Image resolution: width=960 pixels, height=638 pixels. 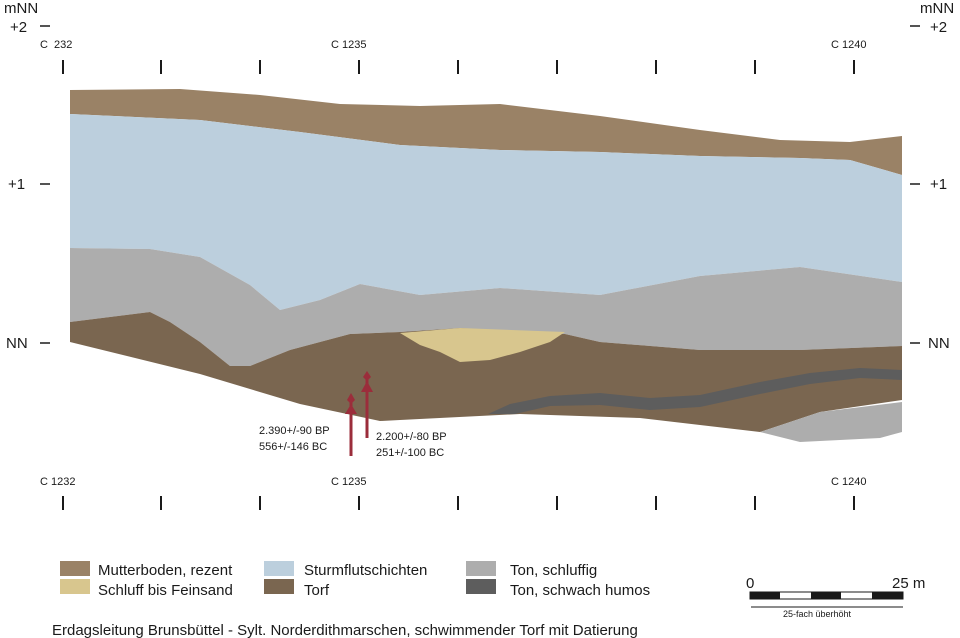 What do you see at coordinates (348, 482) in the screenshot?
I see `station-label-bottom: C 1235` at bounding box center [348, 482].